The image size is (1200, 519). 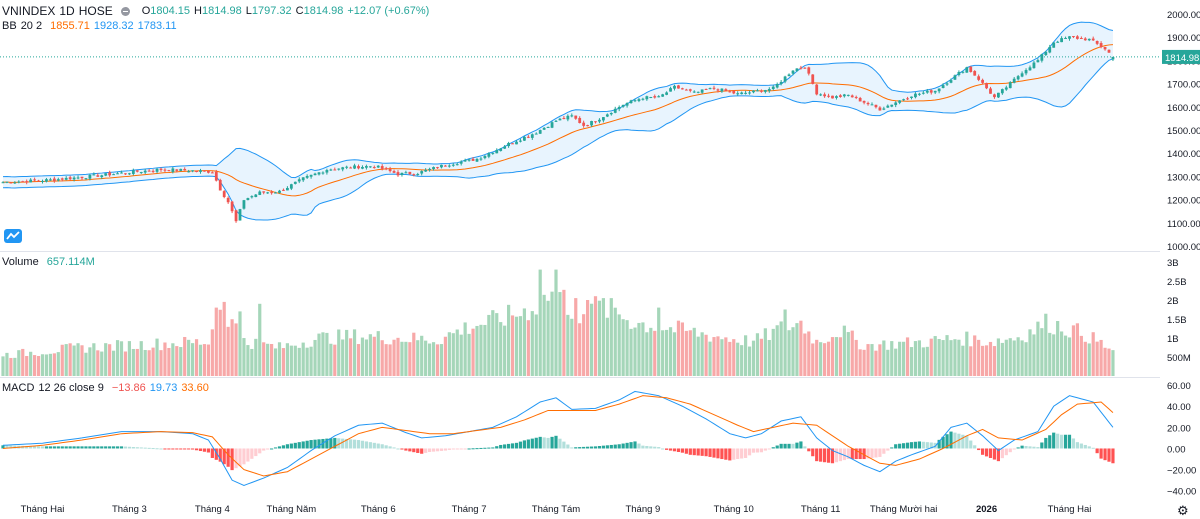 I want to click on volume-tick-label: 3B, so click(x=1173, y=263).